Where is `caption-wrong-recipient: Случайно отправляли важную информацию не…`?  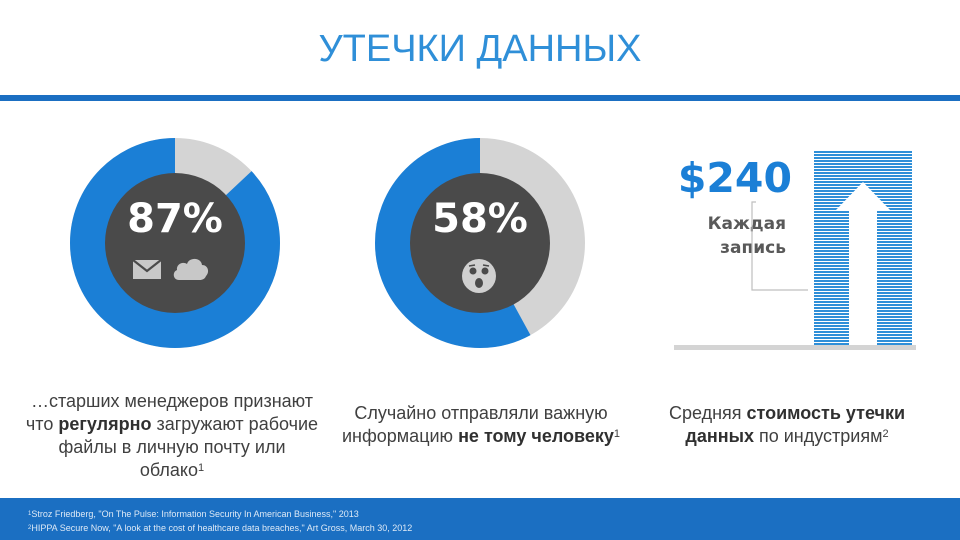 caption-wrong-recipient: Случайно отправляли важную информацию не… is located at coordinates (481, 425).